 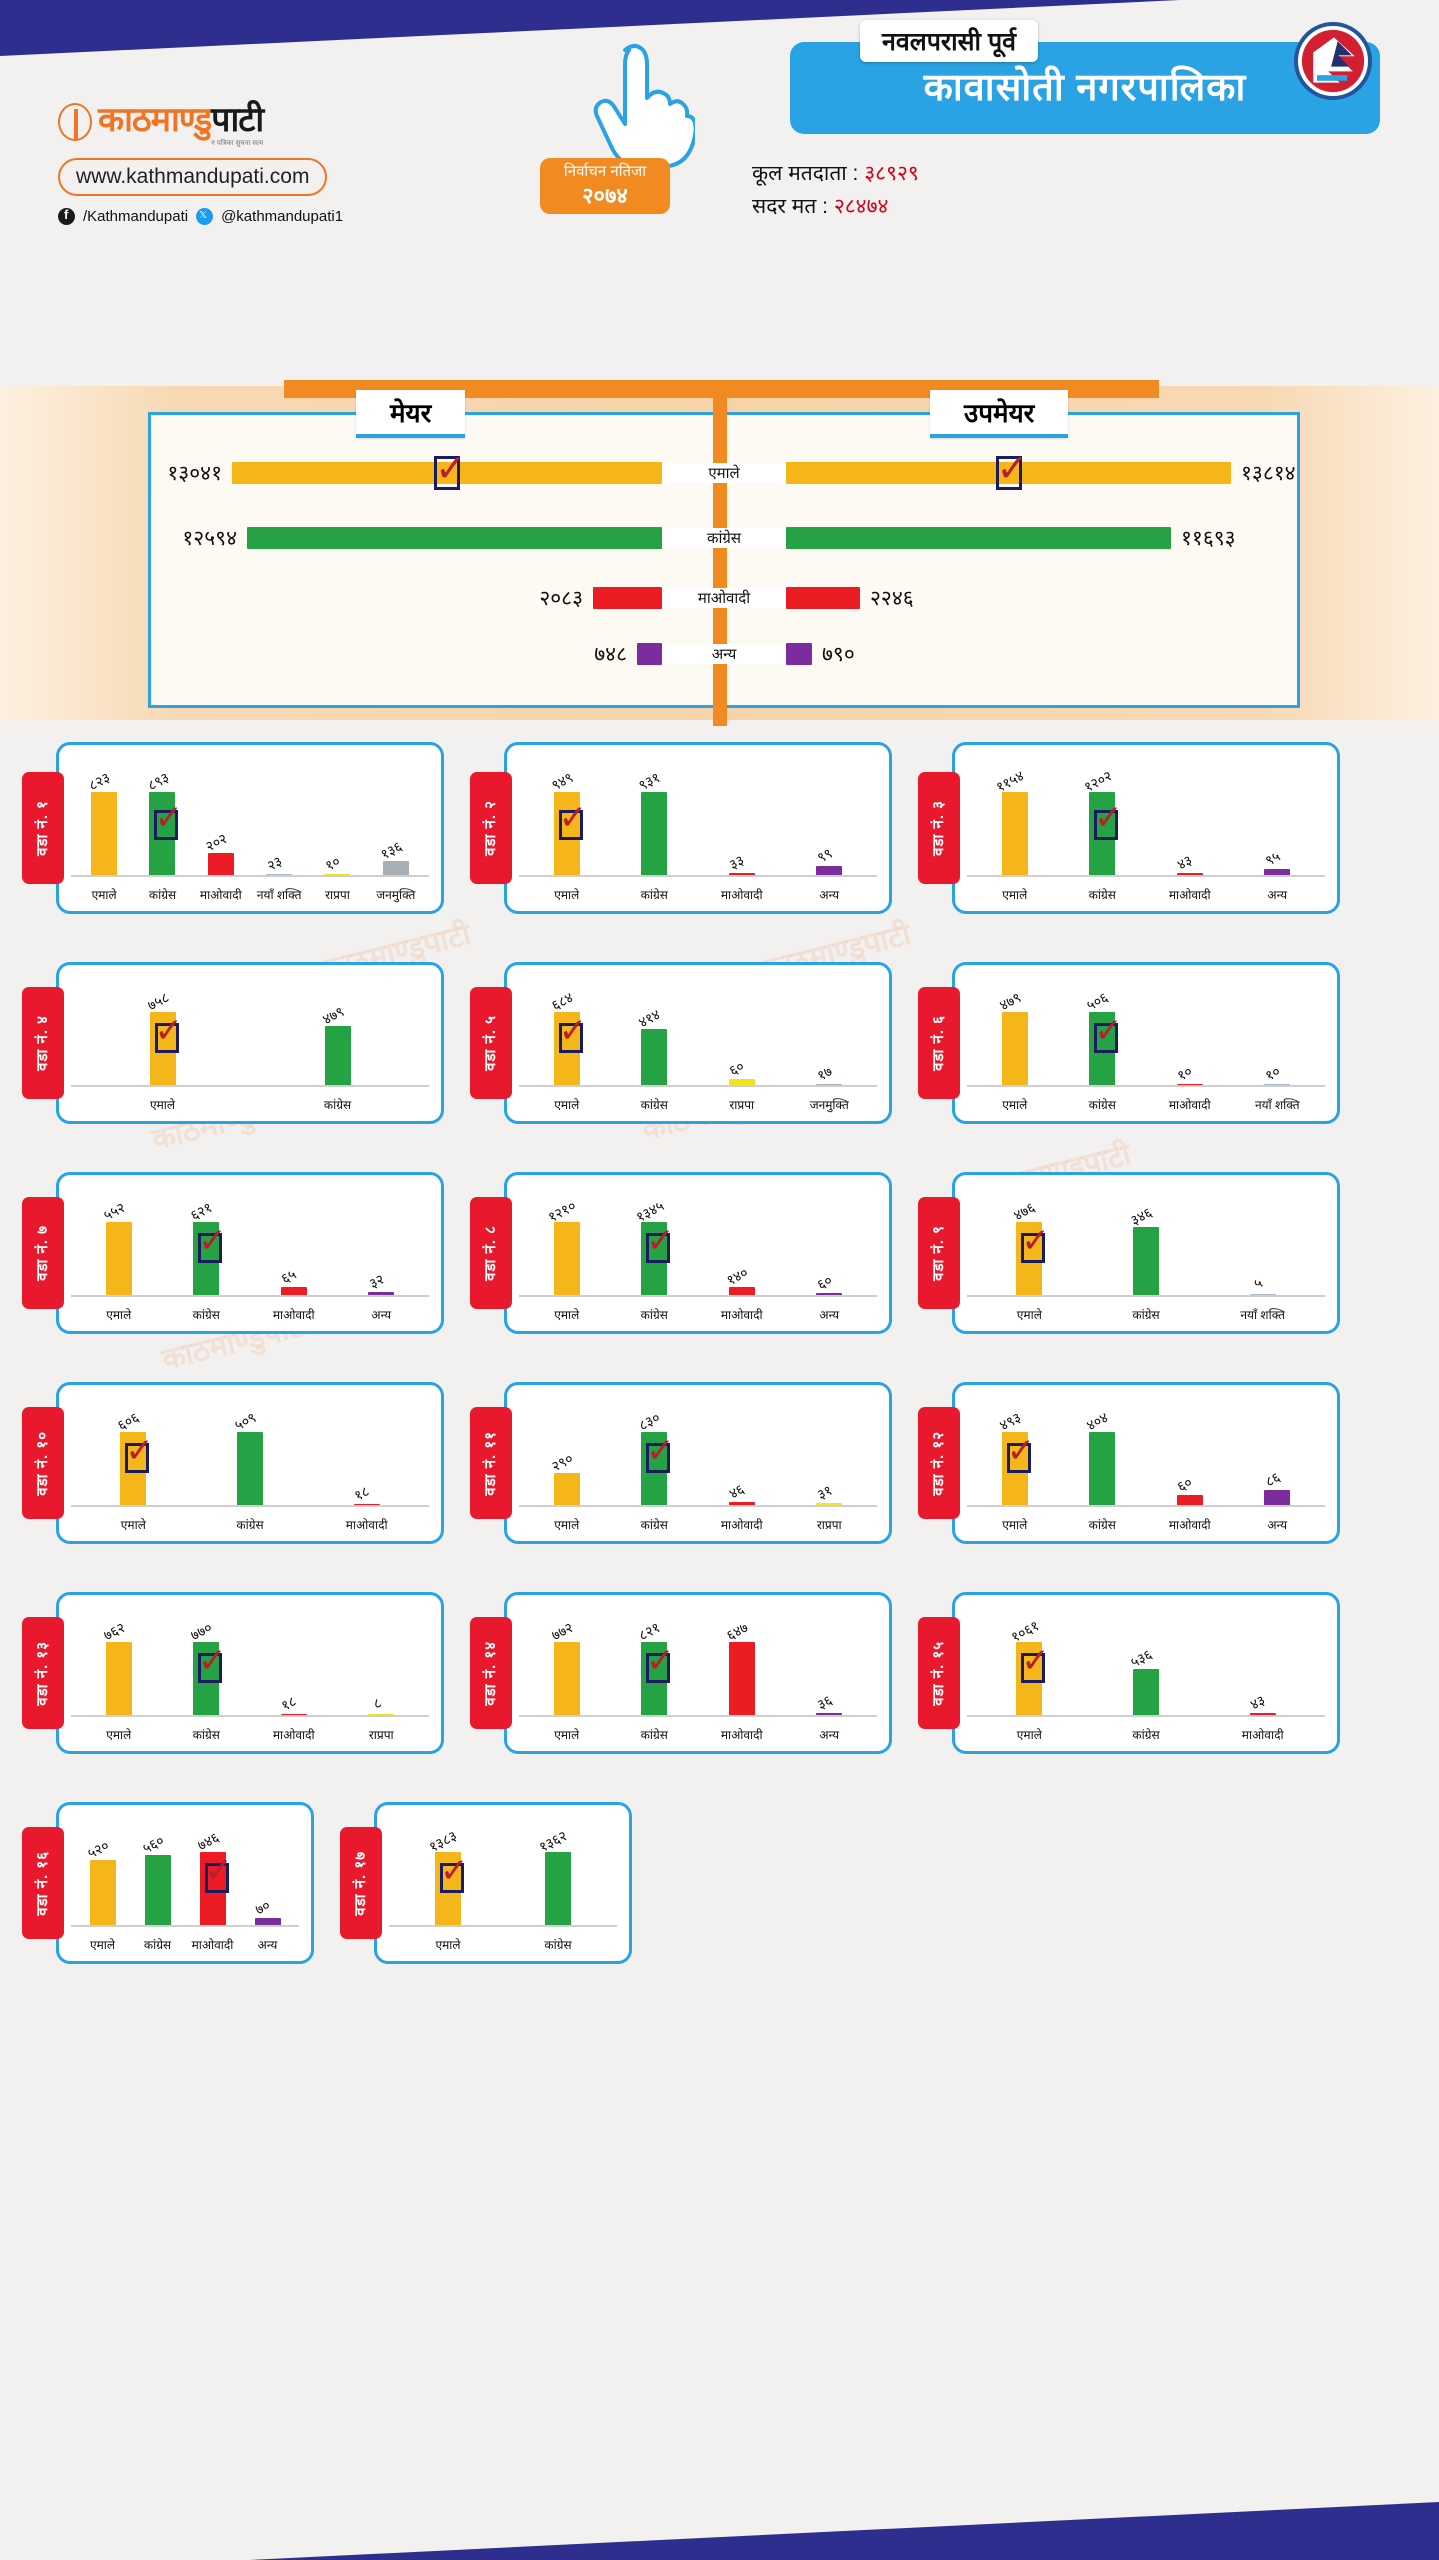 I want to click on chart-bar-group: ६० राप्रपा, so click(x=742, y=1056).